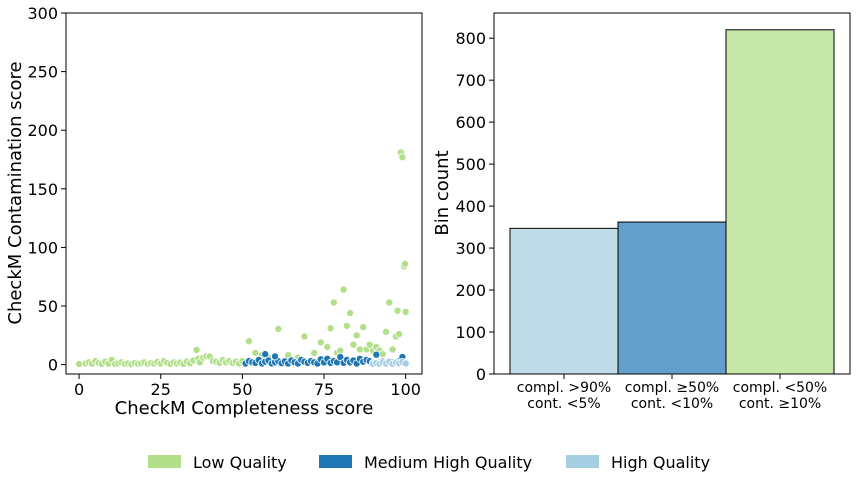 Image resolution: width=856 pixels, height=484 pixels. I want to click on bar-x-tick-label: compl. ≥50% cont. <10%, so click(672, 396).